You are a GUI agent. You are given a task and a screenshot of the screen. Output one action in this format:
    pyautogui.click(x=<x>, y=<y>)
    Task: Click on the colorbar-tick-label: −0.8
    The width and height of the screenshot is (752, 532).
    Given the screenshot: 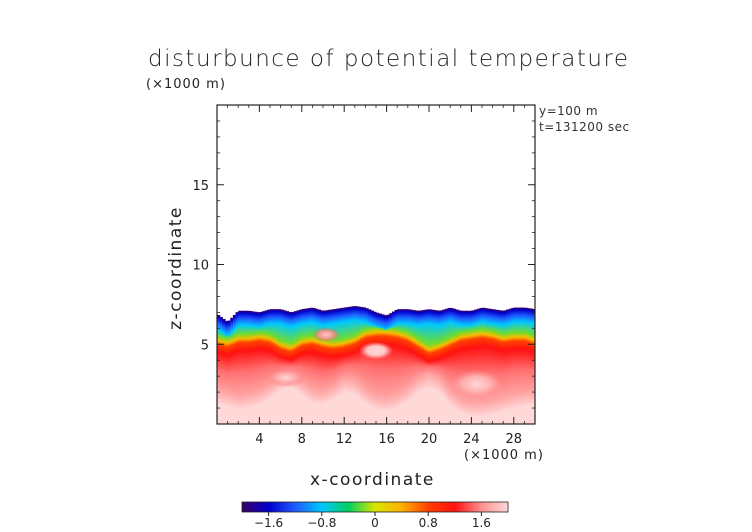 What is the action you would take?
    pyautogui.click(x=321, y=523)
    